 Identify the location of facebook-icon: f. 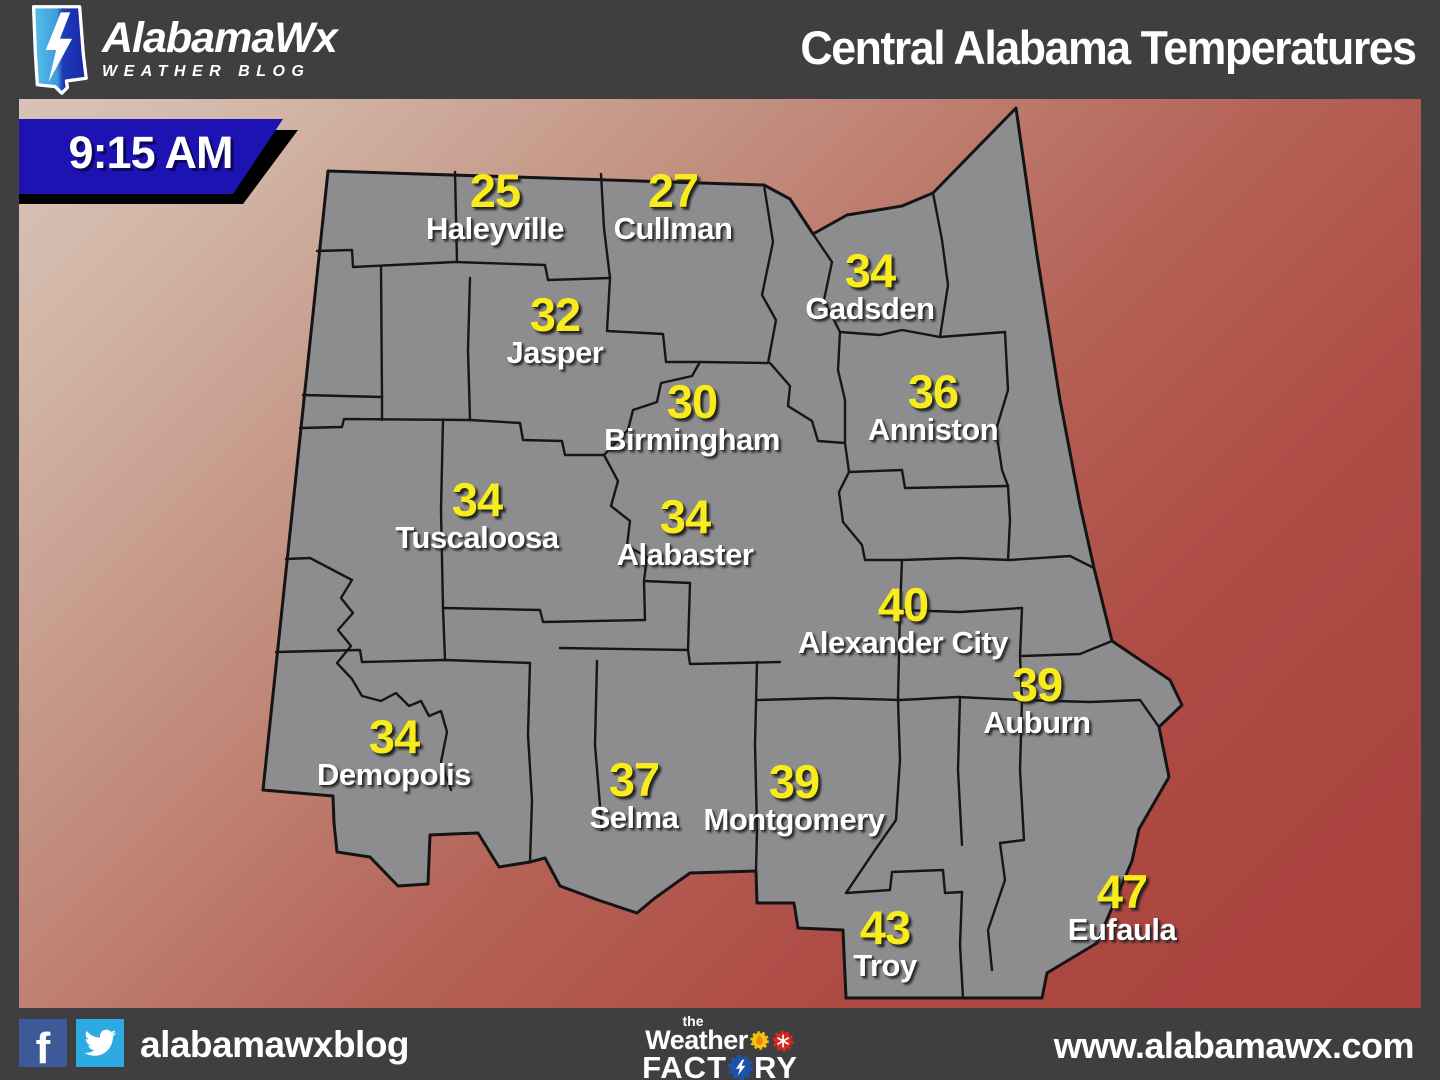
(43, 1043).